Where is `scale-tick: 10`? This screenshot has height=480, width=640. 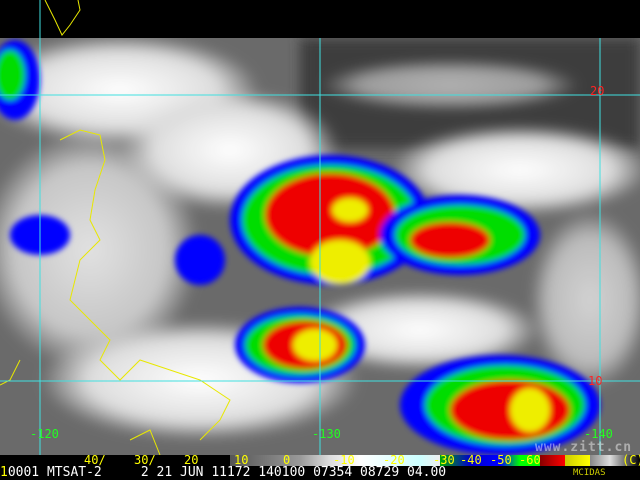
scale-tick: 10 is located at coordinates (241, 460).